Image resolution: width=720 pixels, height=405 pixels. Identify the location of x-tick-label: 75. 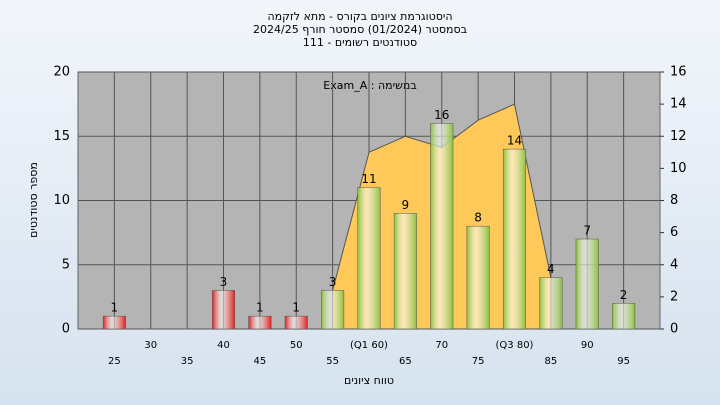
(478, 361).